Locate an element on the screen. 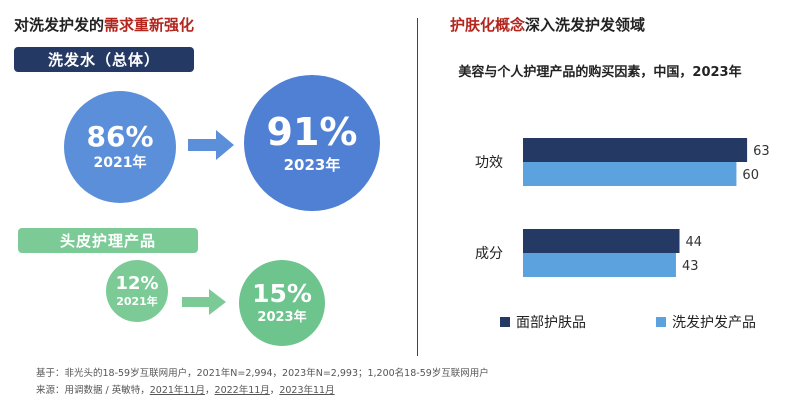 This screenshot has width=811, height=404. left-heading: 对洗发护发的需求重新强化 is located at coordinates (104, 24).